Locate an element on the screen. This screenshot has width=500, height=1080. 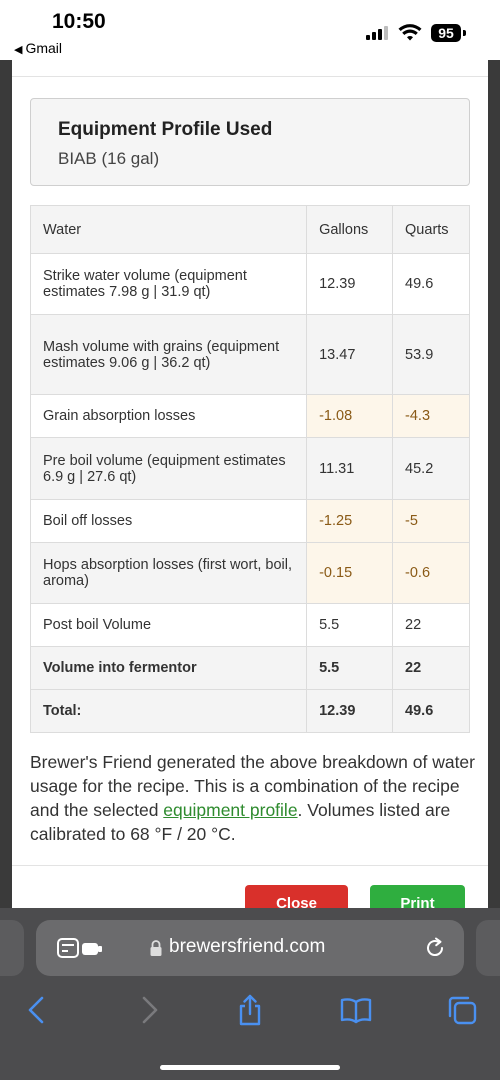
close-button: Close is located at coordinates (296, 897).